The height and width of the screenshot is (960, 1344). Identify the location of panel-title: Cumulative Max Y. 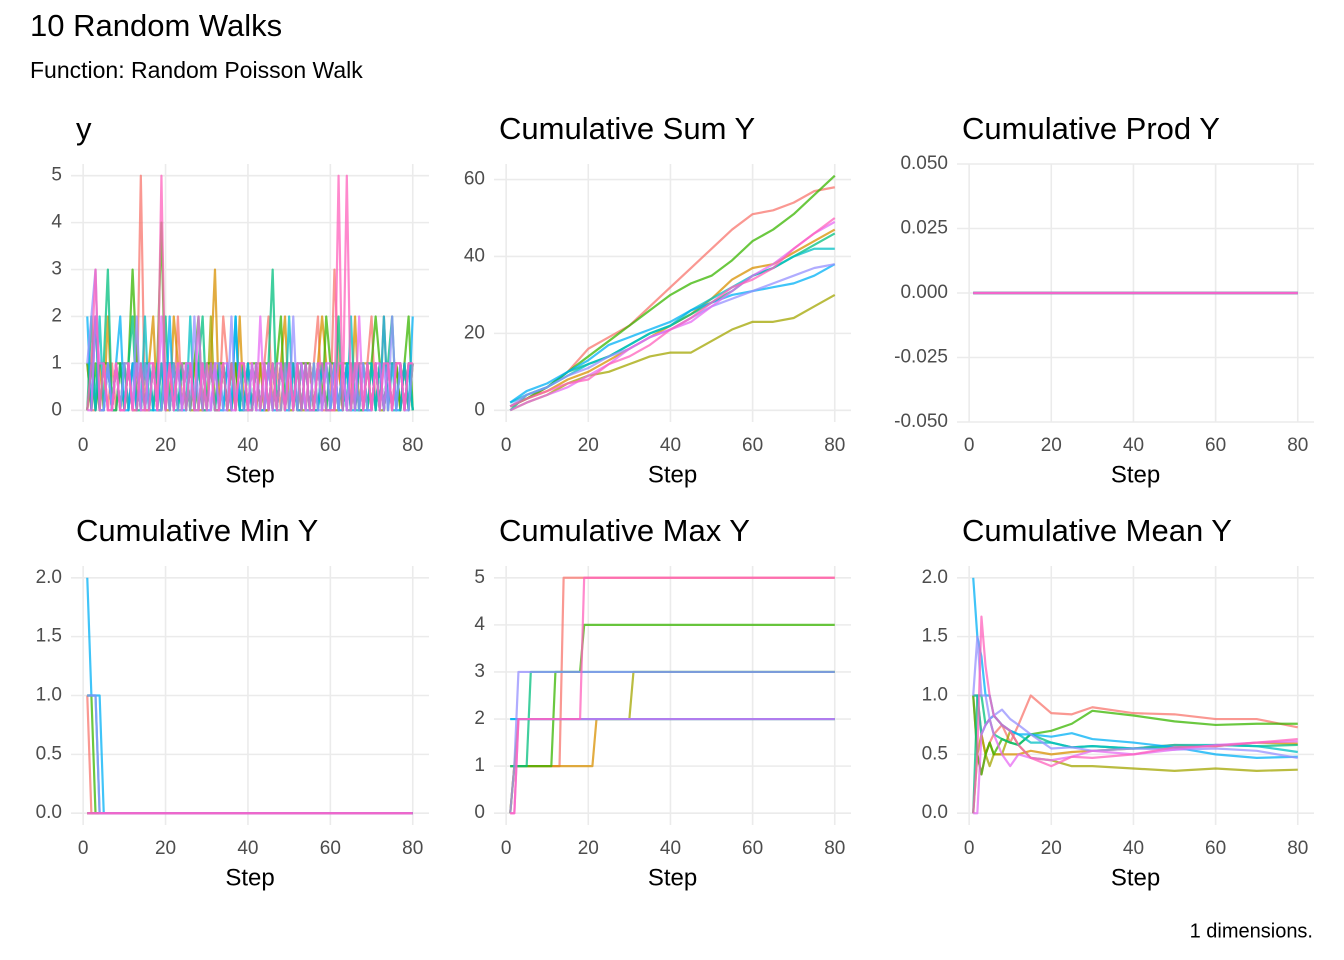
(624, 530).